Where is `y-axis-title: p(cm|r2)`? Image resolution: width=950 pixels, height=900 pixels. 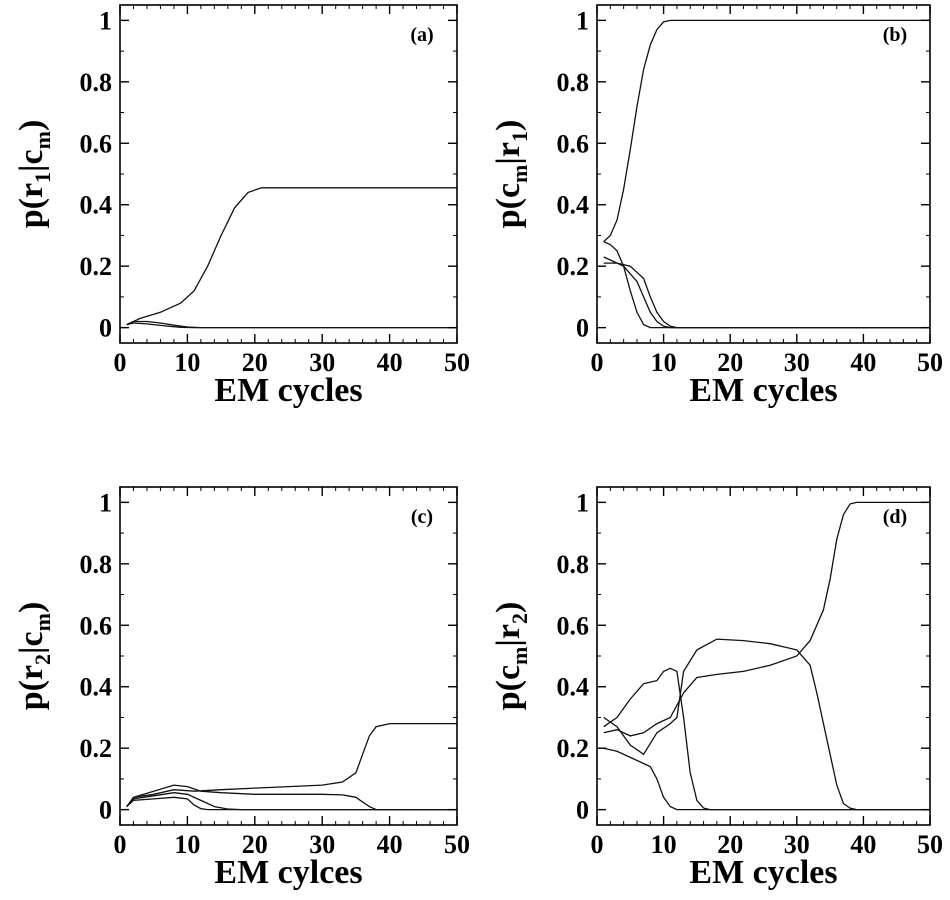 y-axis-title: p(cm|r2) is located at coordinates (511, 656).